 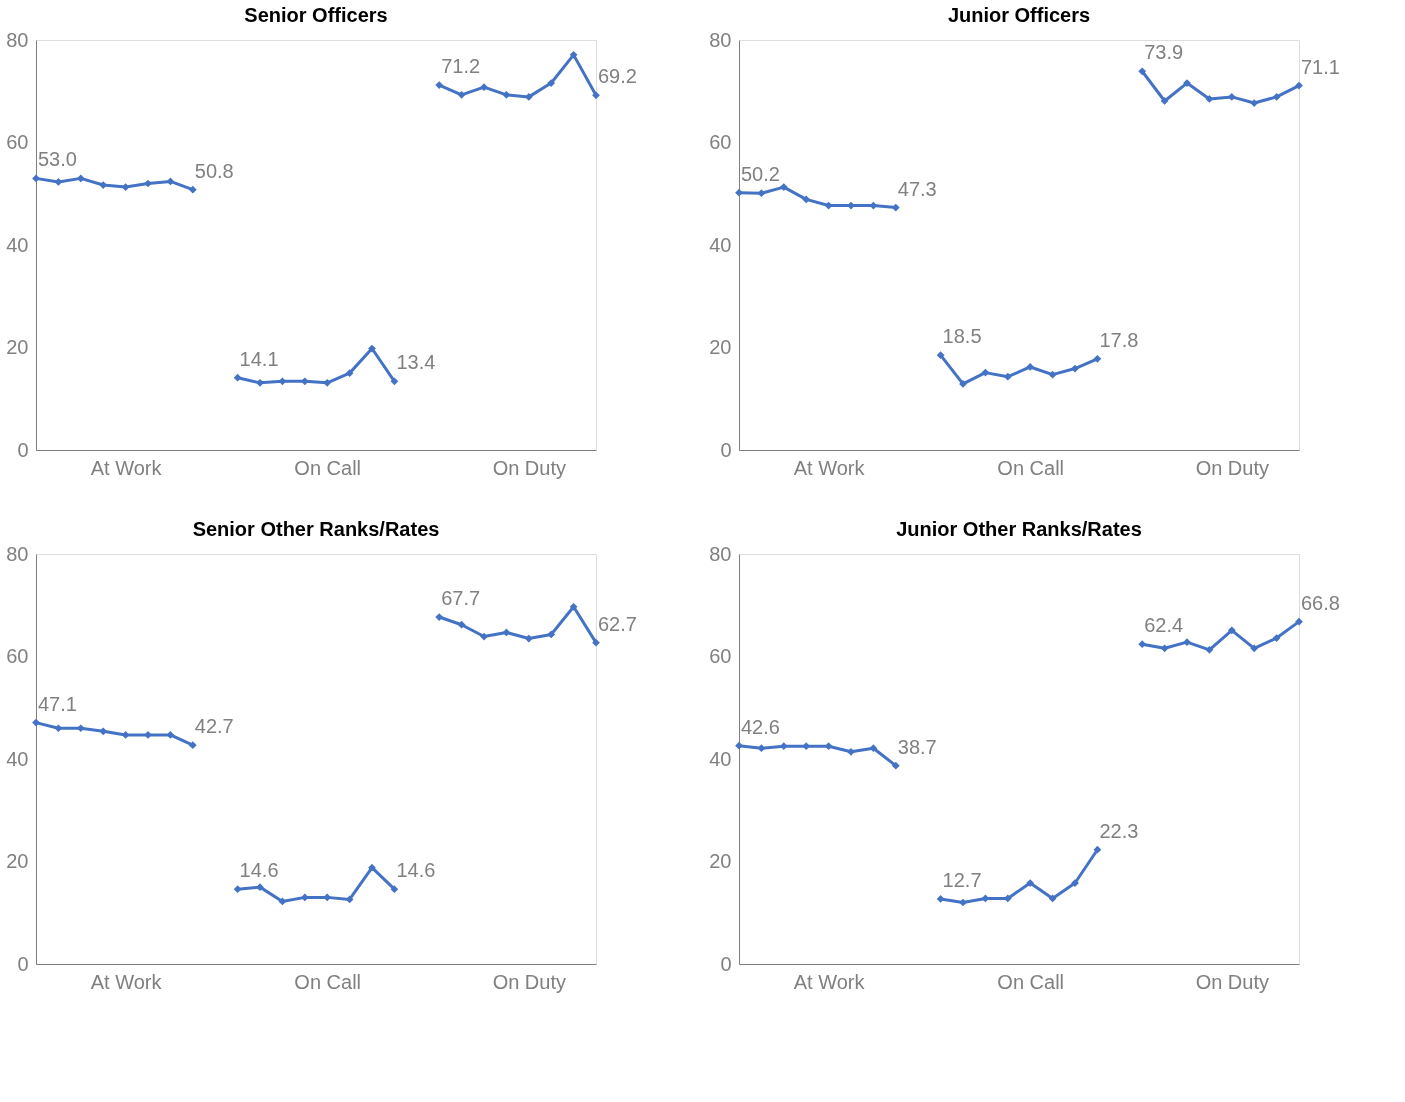 I want to click on data-label: 13.4, so click(x=416, y=362).